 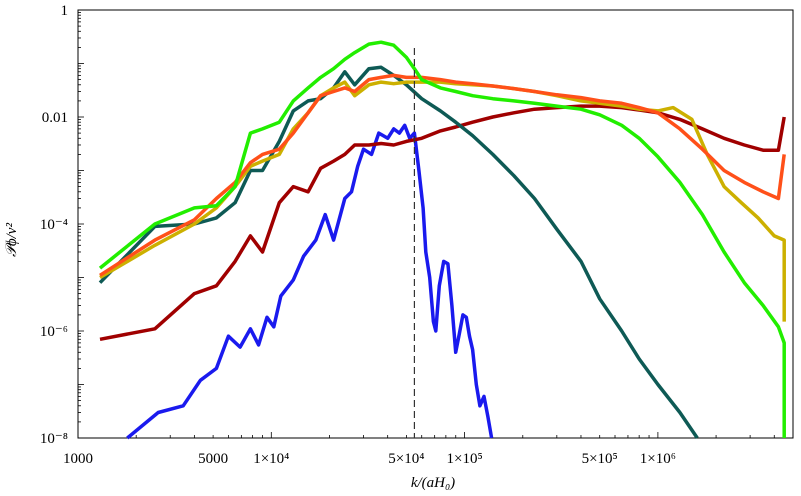 What do you see at coordinates (78, 459) in the screenshot?
I see `x-tick-label: 1000` at bounding box center [78, 459].